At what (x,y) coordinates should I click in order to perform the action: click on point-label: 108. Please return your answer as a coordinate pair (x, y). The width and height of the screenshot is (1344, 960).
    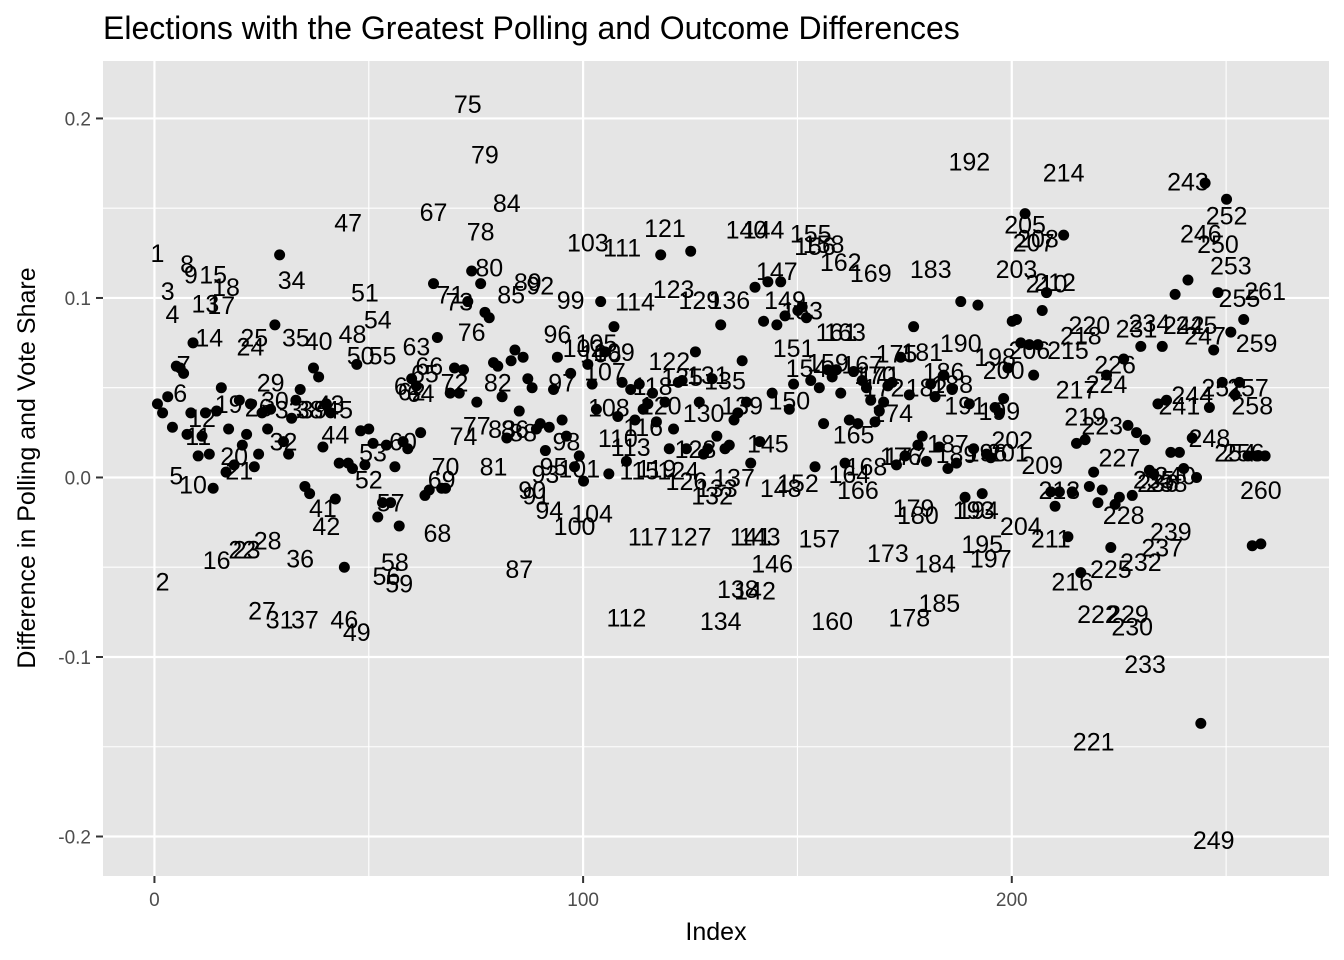
    Looking at the image, I should click on (609, 408).